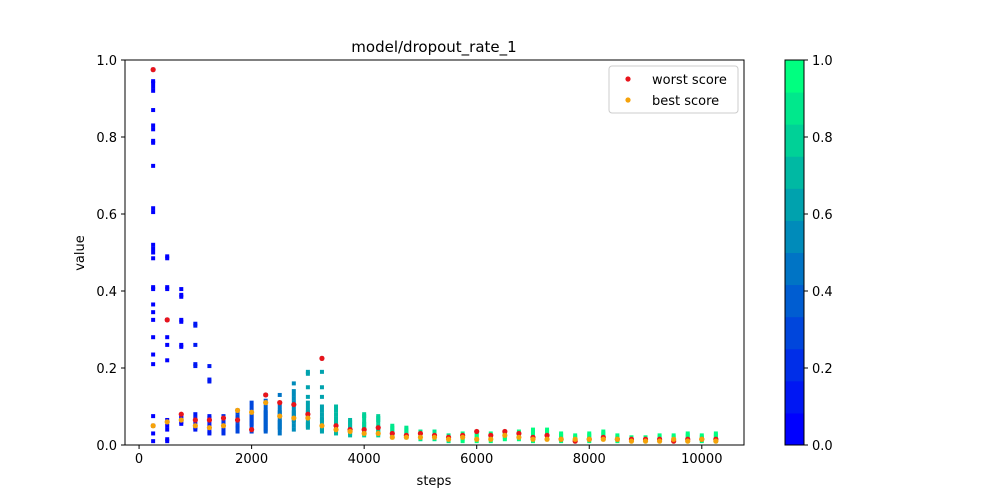  I want to click on x-tick-label: 2000, so click(251, 459).